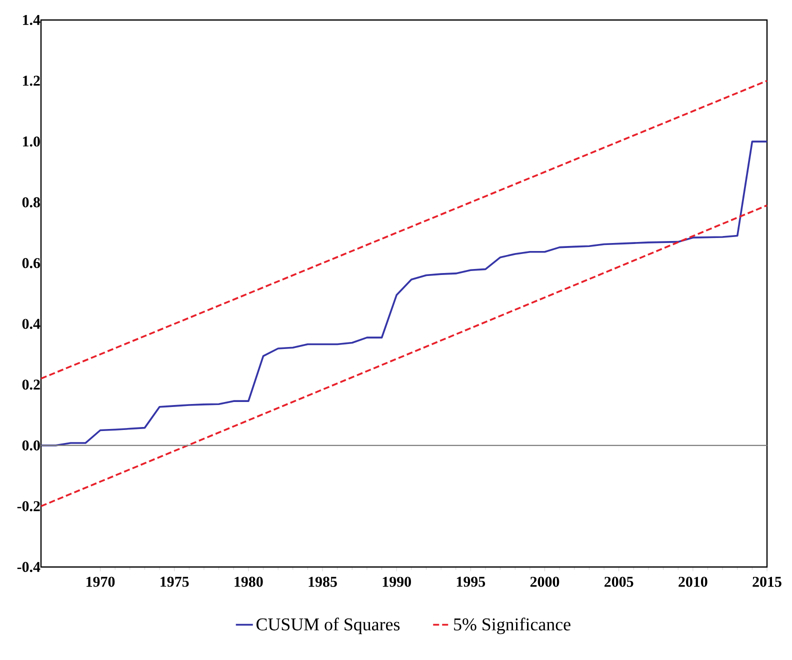 This screenshot has height=660, width=792. Describe the element at coordinates (693, 581) in the screenshot. I see `x-tick-label: 2010` at that location.